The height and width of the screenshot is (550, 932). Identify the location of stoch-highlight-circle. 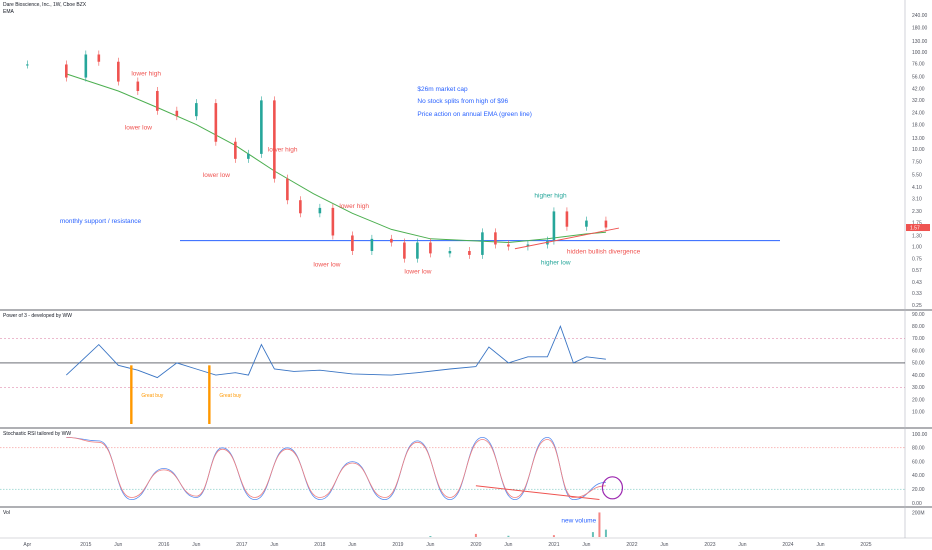
(612, 488).